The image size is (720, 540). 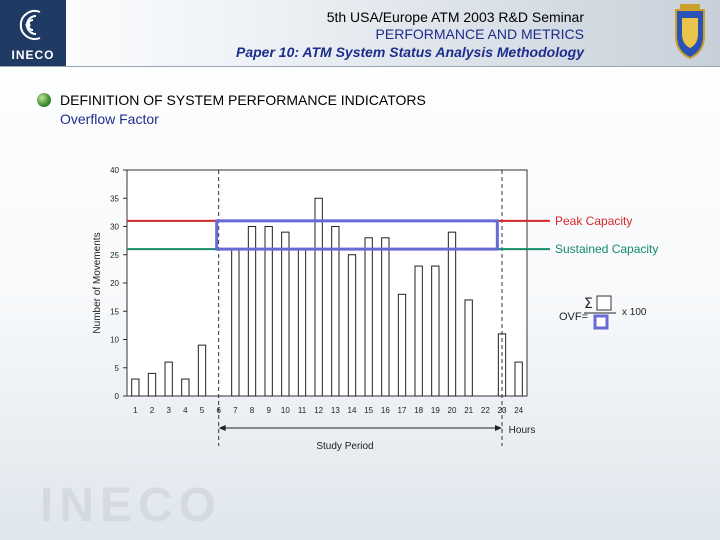 I want to click on ovf-formula-prefix: OVF=, so click(x=573, y=317).